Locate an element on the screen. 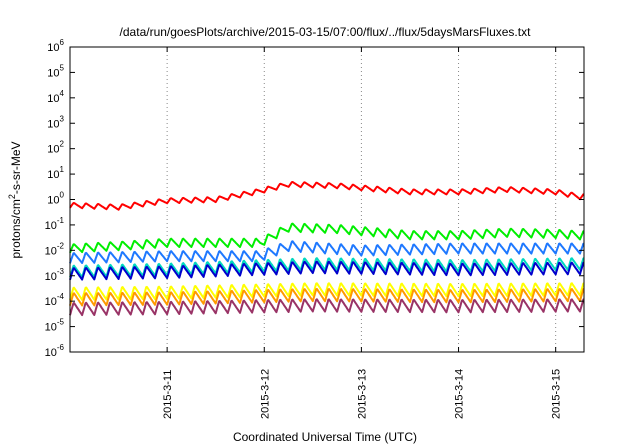  y-tick-label: 10¹ is located at coordinates (55, 173).